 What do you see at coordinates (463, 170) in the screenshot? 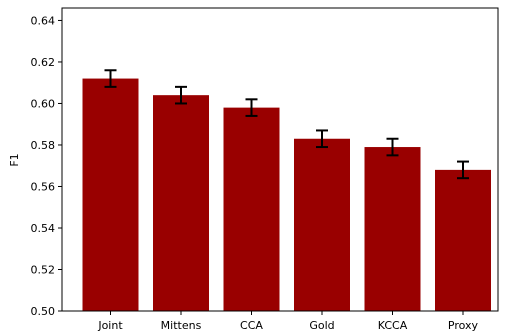
I see `error-bar-proxy` at bounding box center [463, 170].